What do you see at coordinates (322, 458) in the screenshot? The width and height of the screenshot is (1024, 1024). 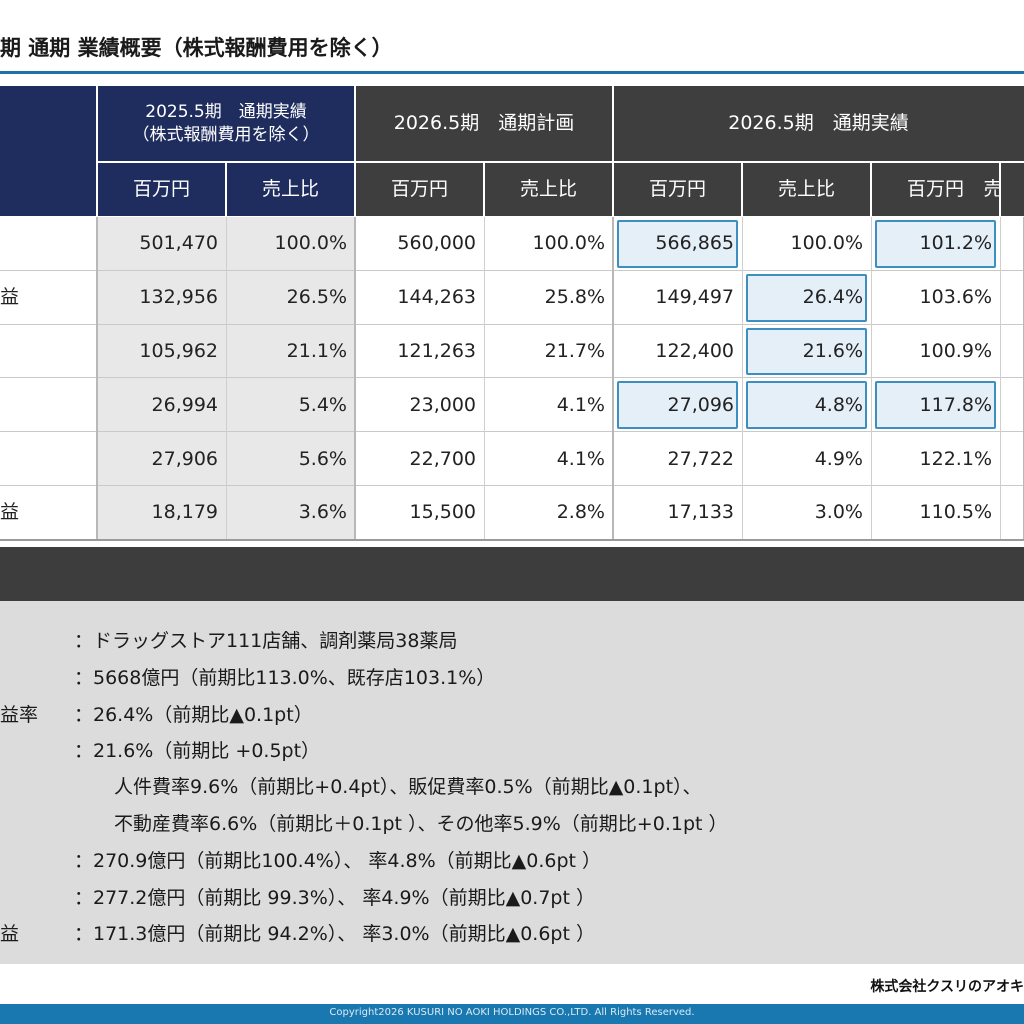 I see `table-cell: 5.6%` at bounding box center [322, 458].